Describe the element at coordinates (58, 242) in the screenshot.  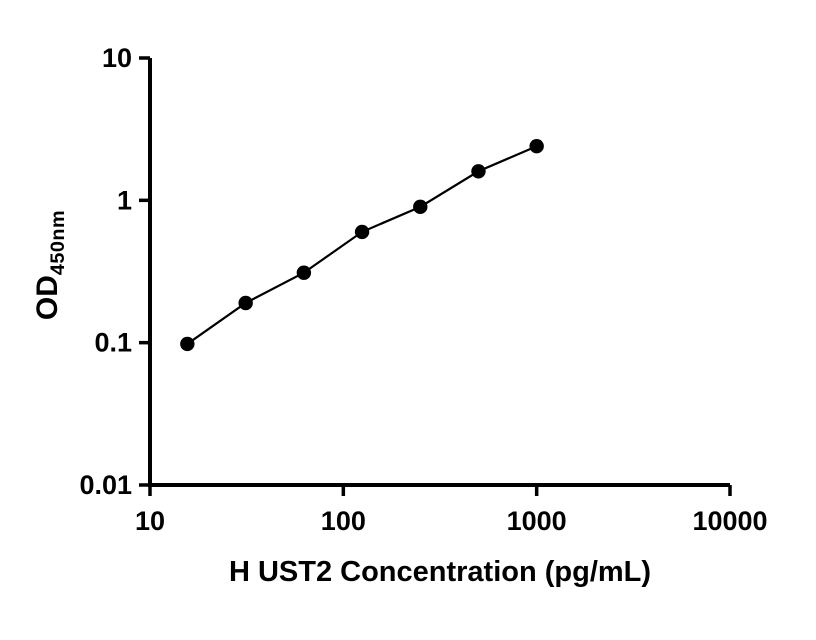
I see `y-axis-title-subscript: 450nm` at that location.